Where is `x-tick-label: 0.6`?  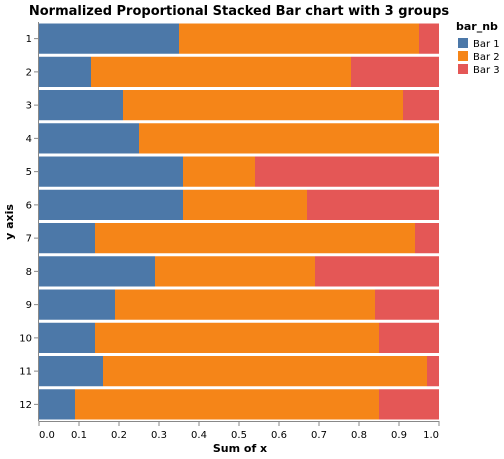 x-tick-label: 0.6 is located at coordinates (279, 435).